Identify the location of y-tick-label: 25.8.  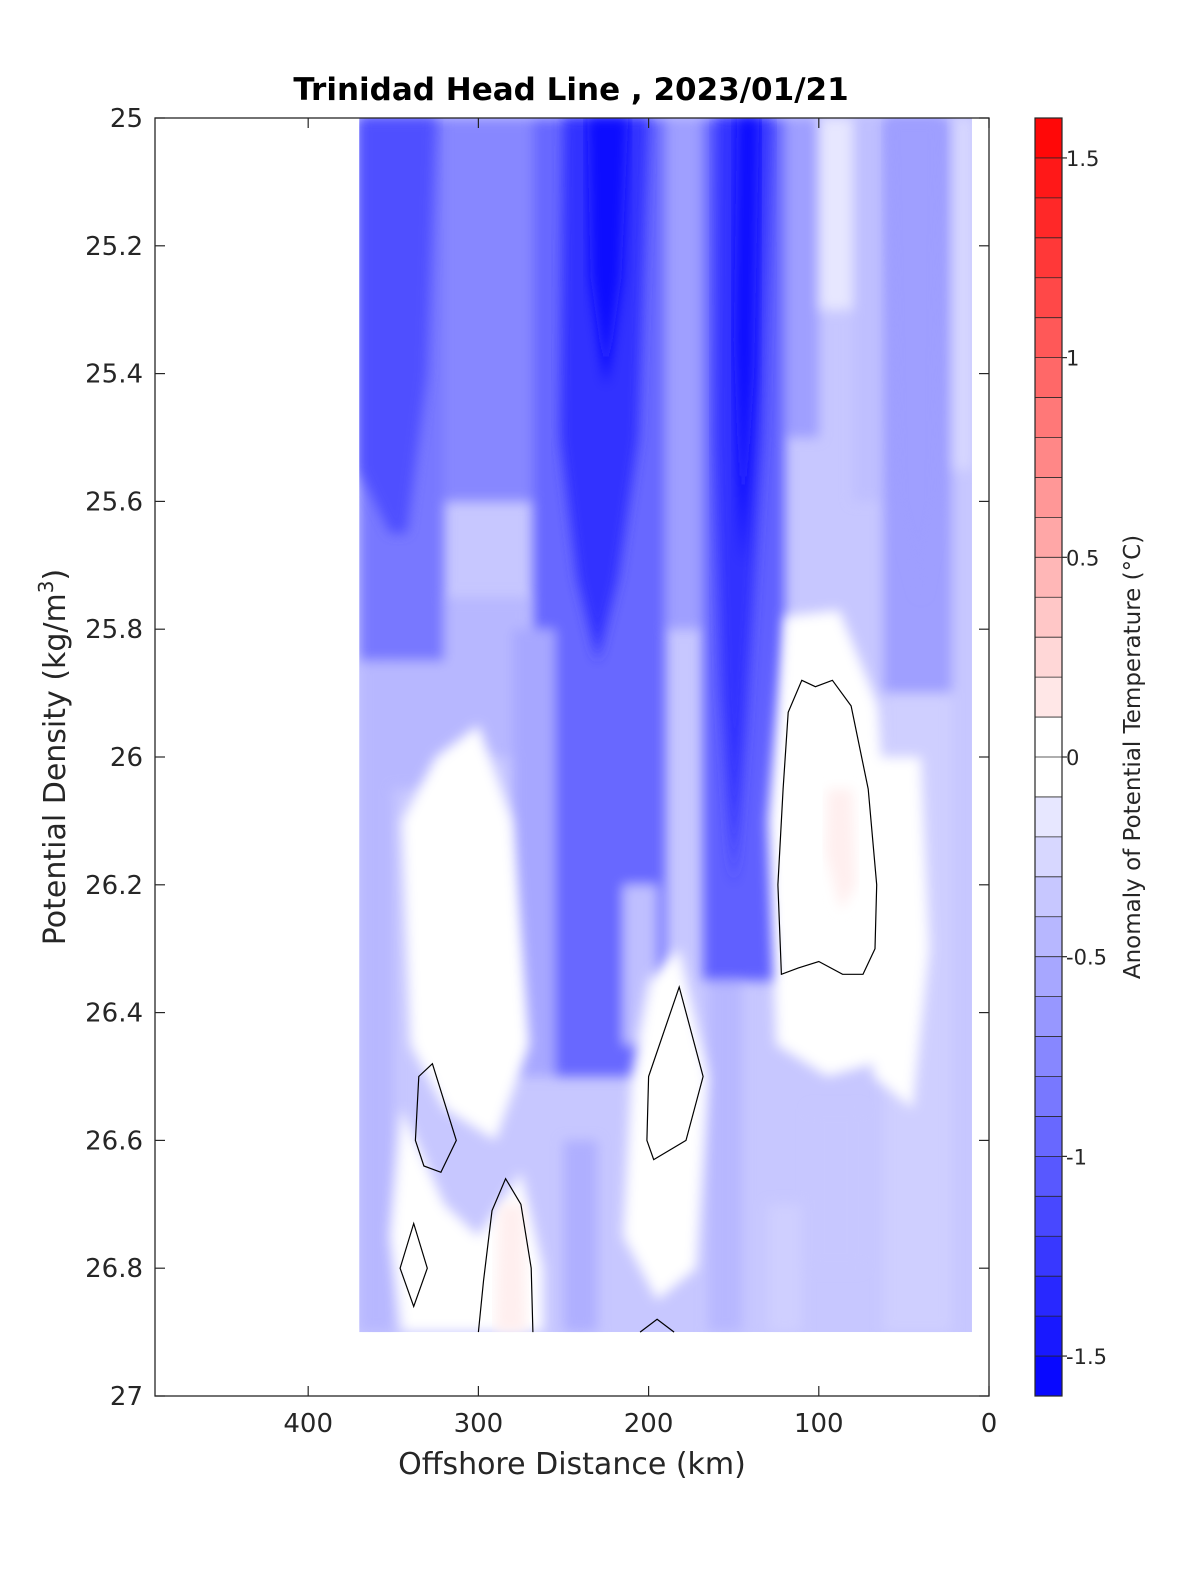
(114, 630).